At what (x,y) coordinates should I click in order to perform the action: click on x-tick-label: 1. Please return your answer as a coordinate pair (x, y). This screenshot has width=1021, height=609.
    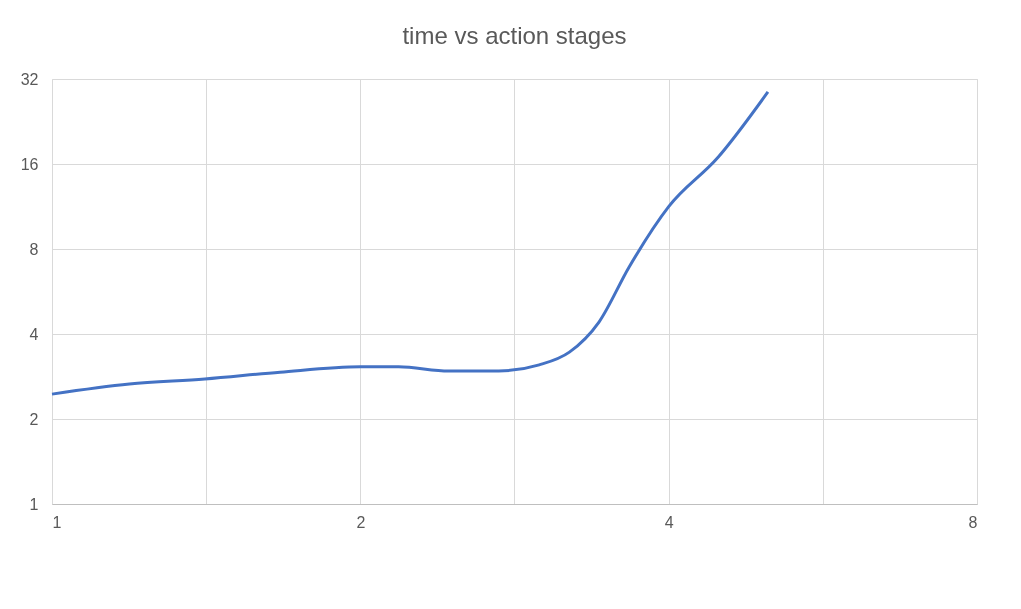
    Looking at the image, I should click on (57, 522).